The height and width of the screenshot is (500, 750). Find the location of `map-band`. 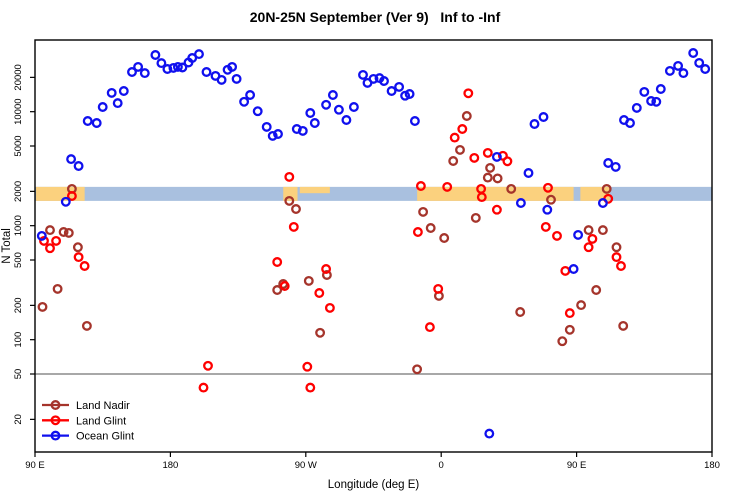

map-band is located at coordinates (373, 193).